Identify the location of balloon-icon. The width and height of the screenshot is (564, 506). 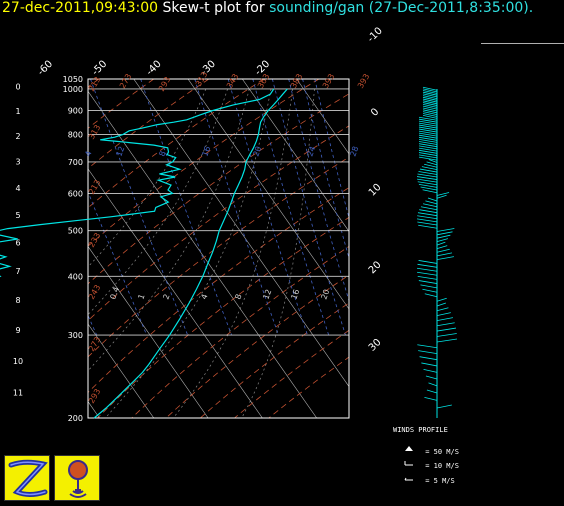
(77, 478).